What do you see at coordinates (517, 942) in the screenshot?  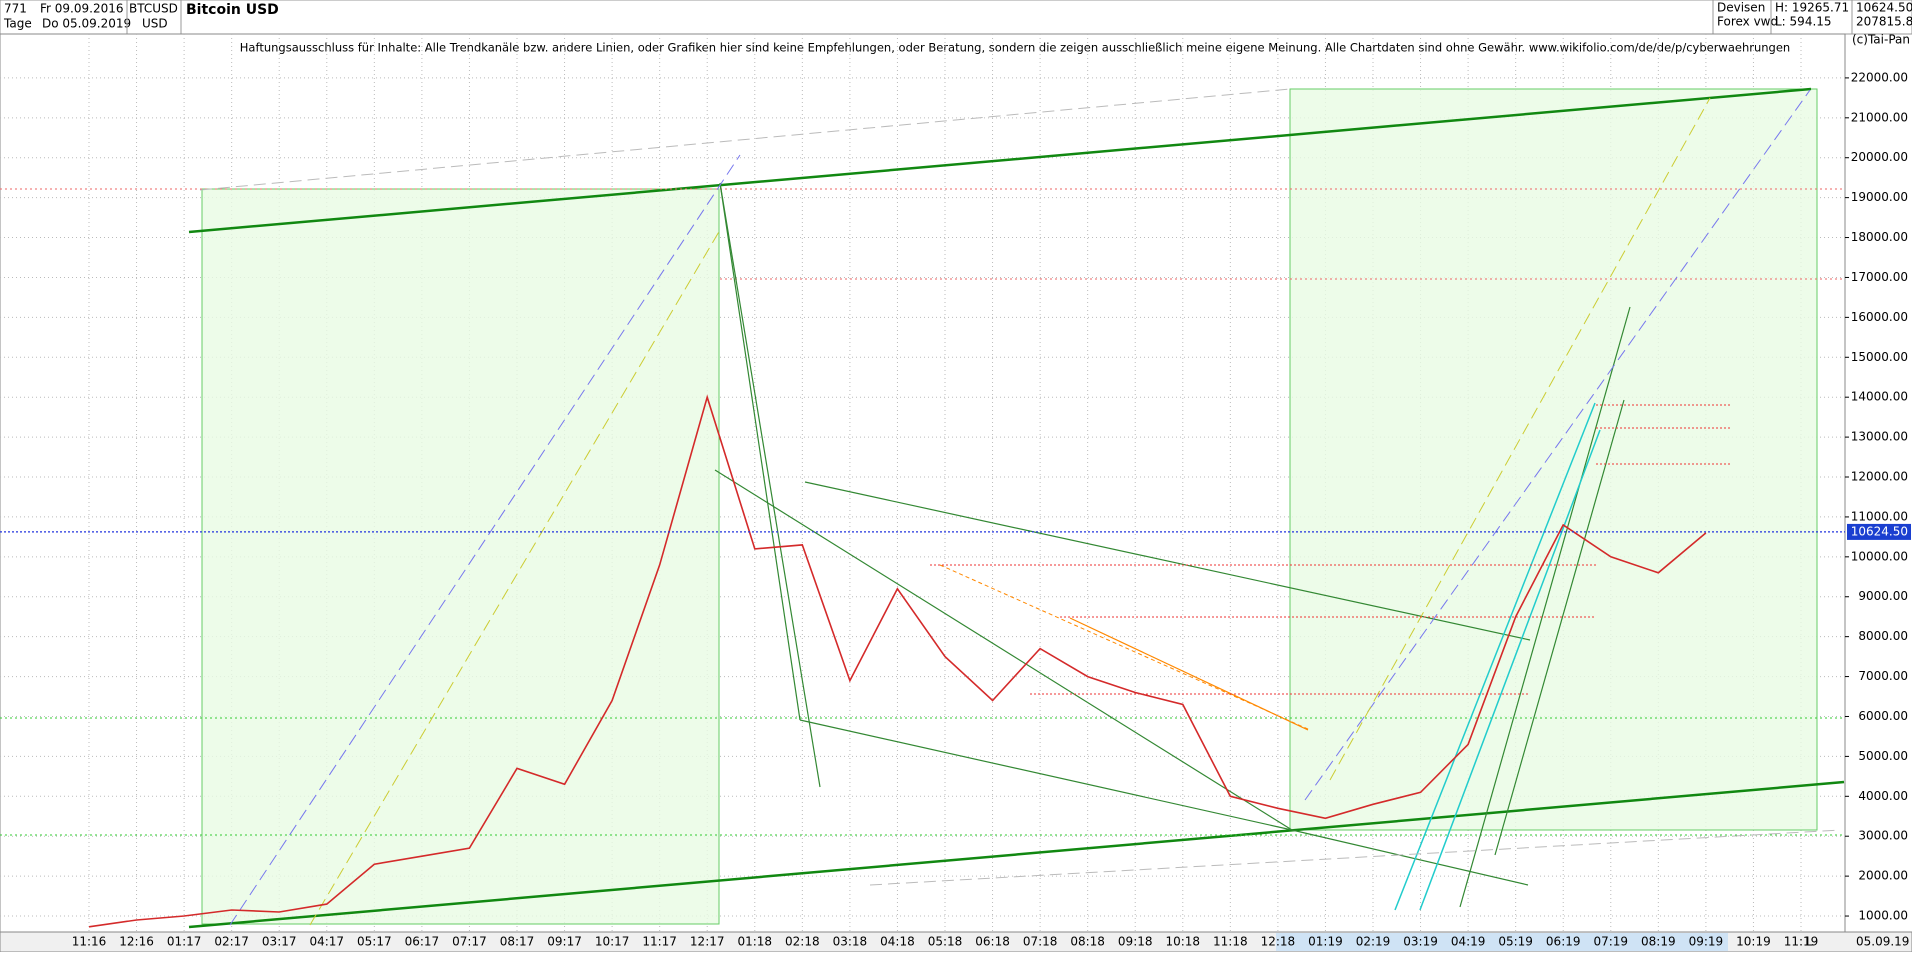 I see `x-tick-label: 08:17` at bounding box center [517, 942].